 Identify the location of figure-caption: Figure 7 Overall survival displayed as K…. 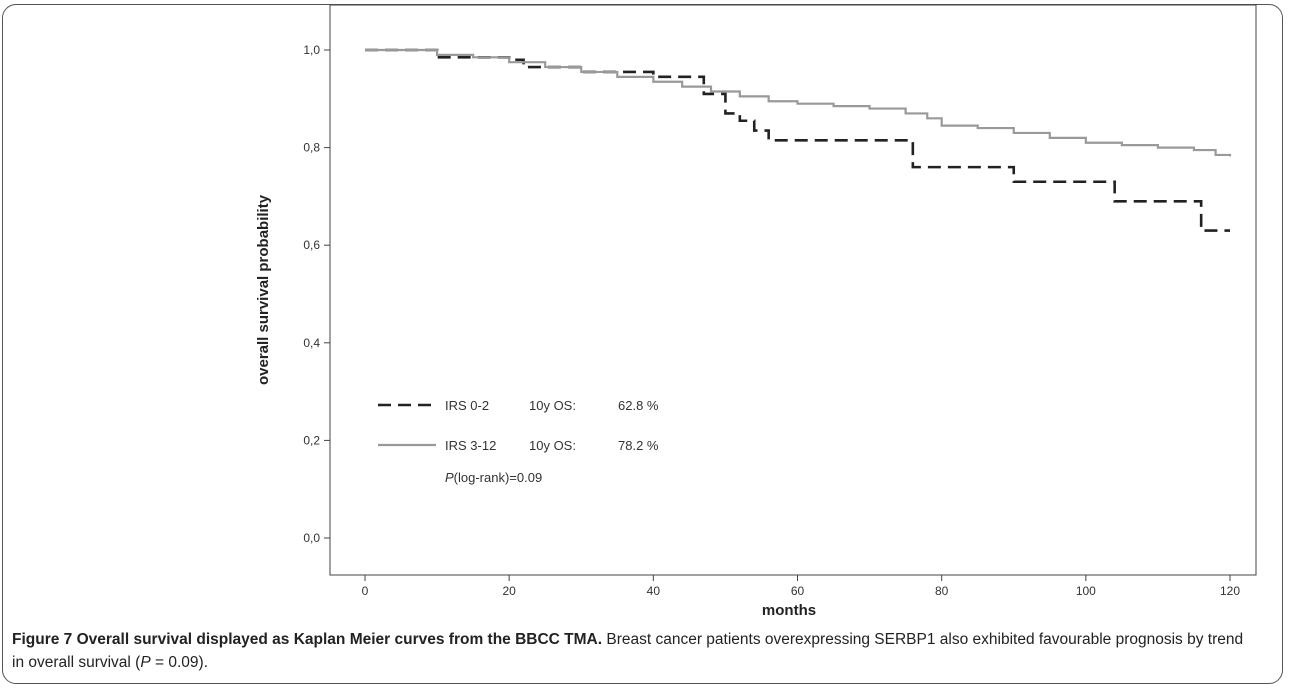
(632, 651).